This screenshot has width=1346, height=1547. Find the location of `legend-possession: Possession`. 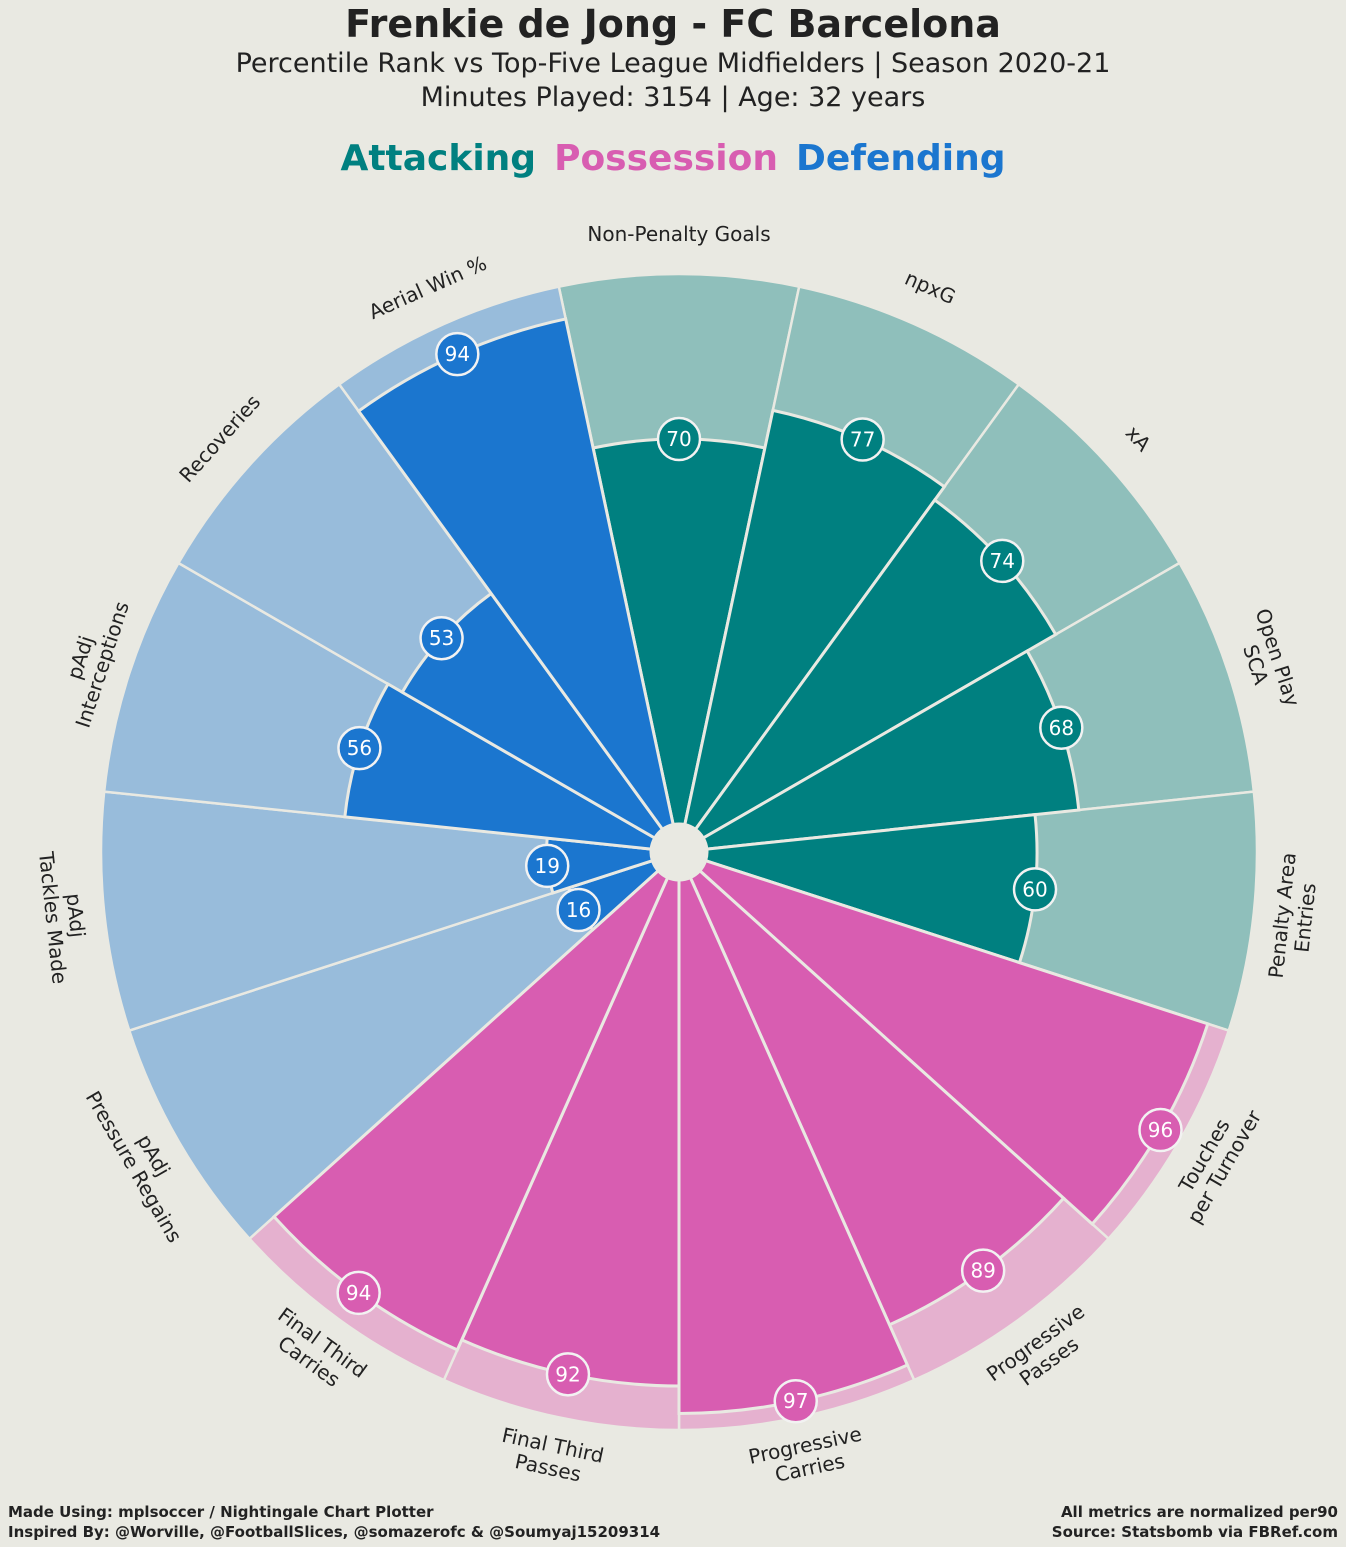

legend-possession: Possession is located at coordinates (666, 158).